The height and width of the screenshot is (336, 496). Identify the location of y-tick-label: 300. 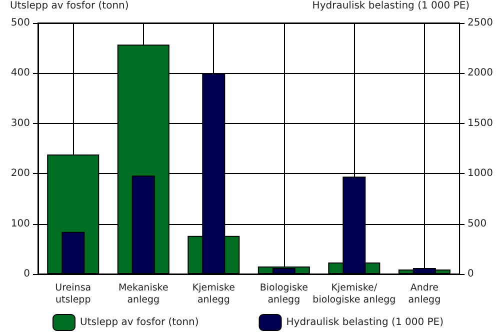
(20, 123).